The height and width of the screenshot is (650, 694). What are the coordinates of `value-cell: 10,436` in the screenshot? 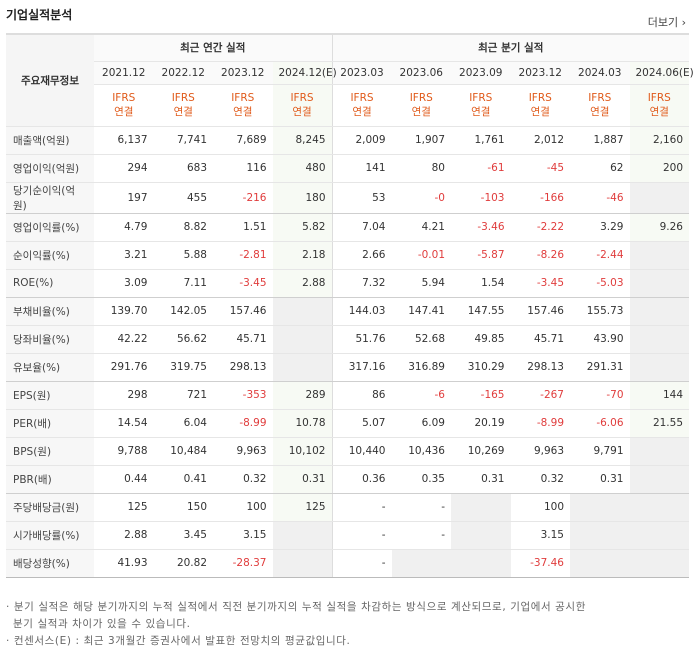 It's located at (421, 451).